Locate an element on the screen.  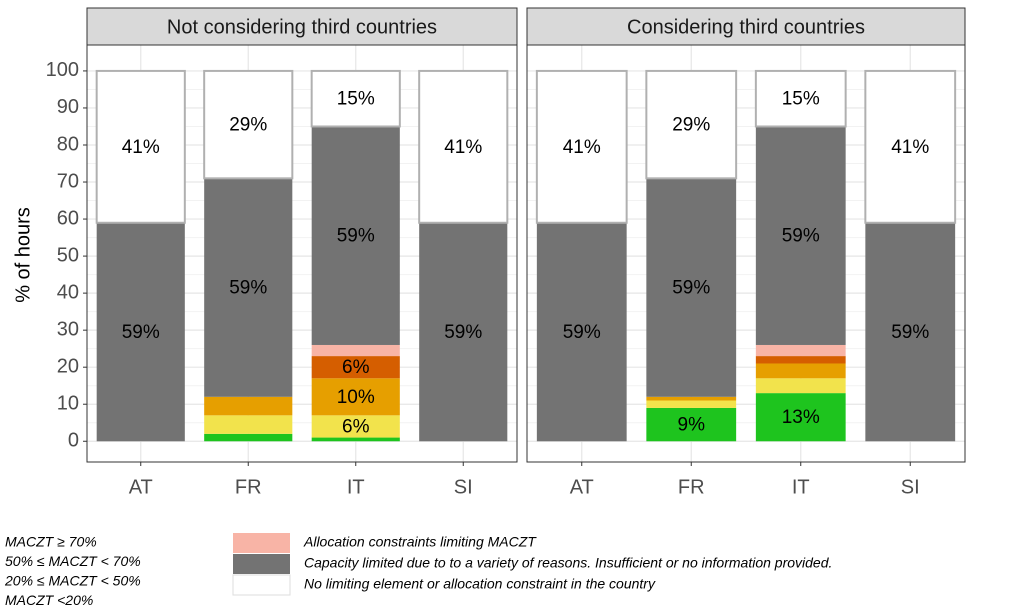
legend-label: MACZT <20% is located at coordinates (49, 600).